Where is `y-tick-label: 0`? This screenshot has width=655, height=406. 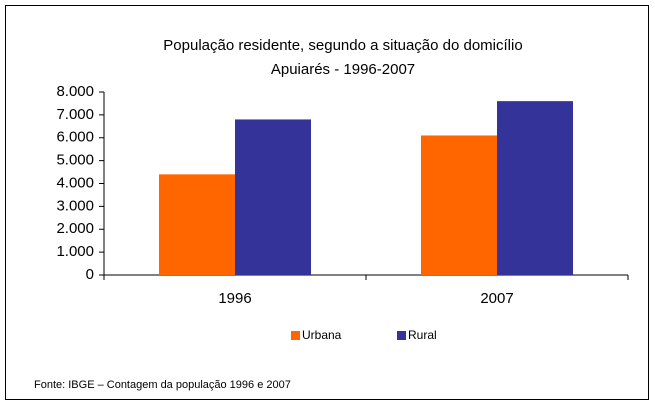 y-tick-label: 0 is located at coordinates (90, 274).